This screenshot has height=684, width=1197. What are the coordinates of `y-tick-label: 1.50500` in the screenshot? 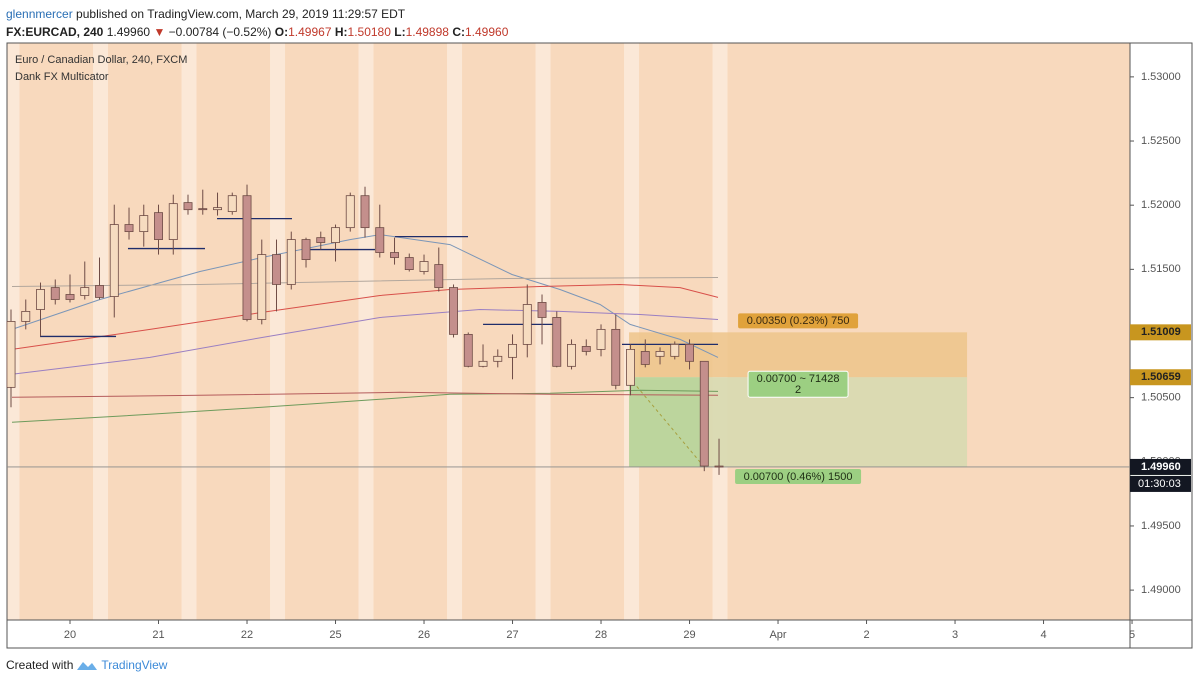 It's located at (1161, 398).